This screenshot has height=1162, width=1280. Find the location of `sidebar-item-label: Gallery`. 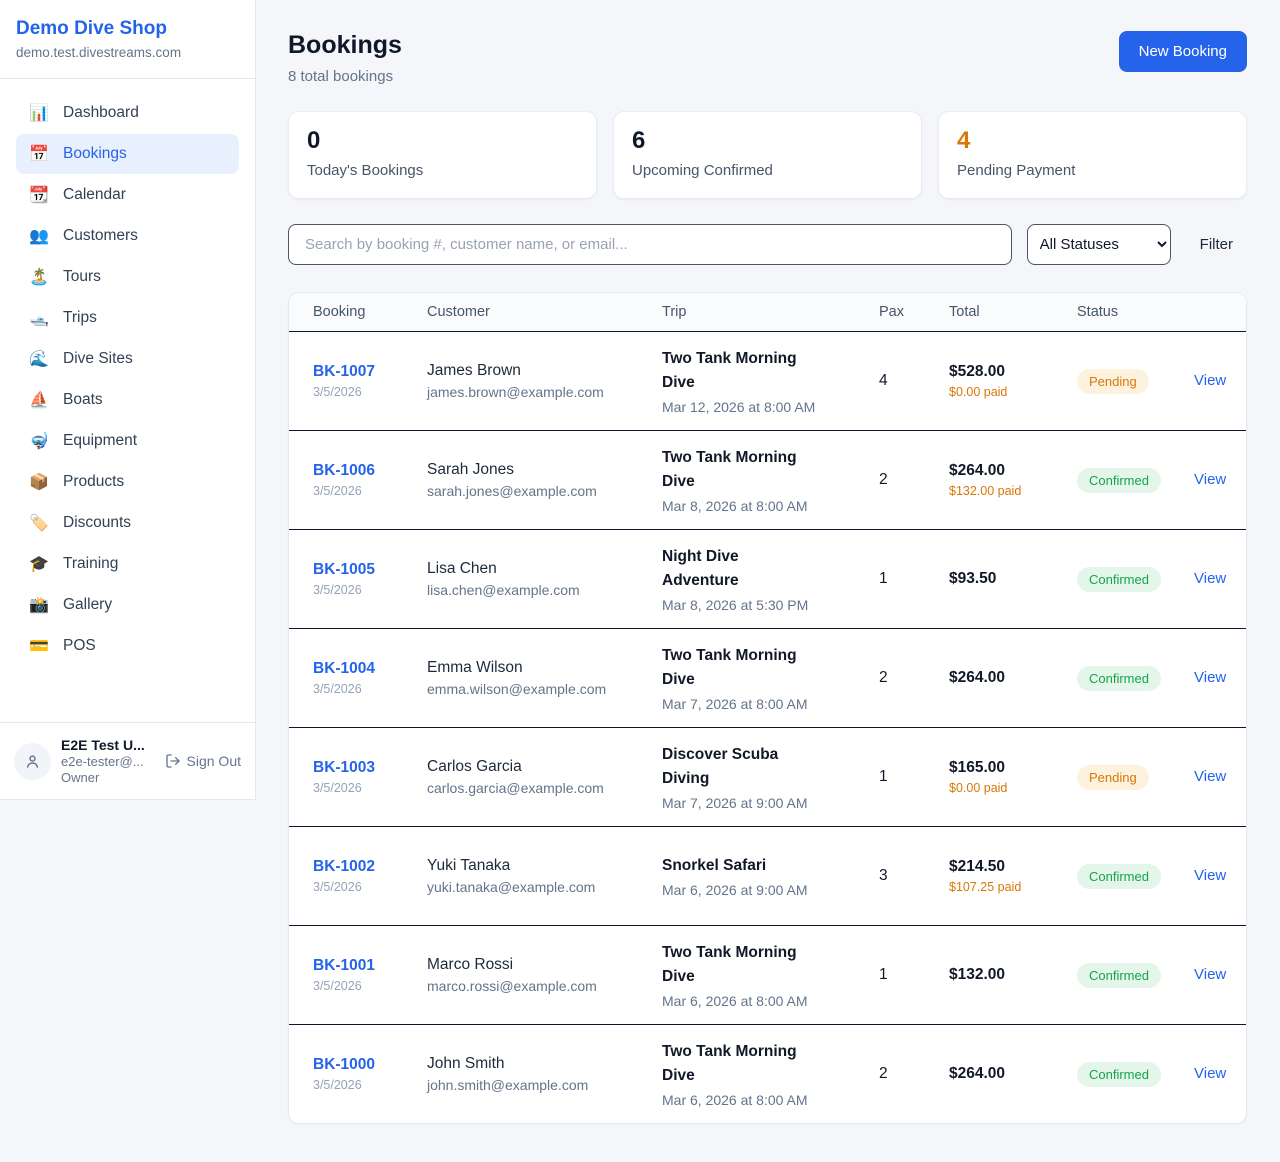

sidebar-item-label: Gallery is located at coordinates (88, 604).